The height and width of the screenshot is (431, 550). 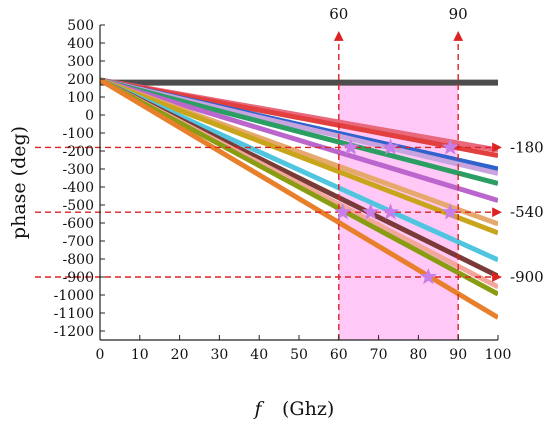 What do you see at coordinates (140, 355) in the screenshot?
I see `x-tick-label-10: 10` at bounding box center [140, 355].